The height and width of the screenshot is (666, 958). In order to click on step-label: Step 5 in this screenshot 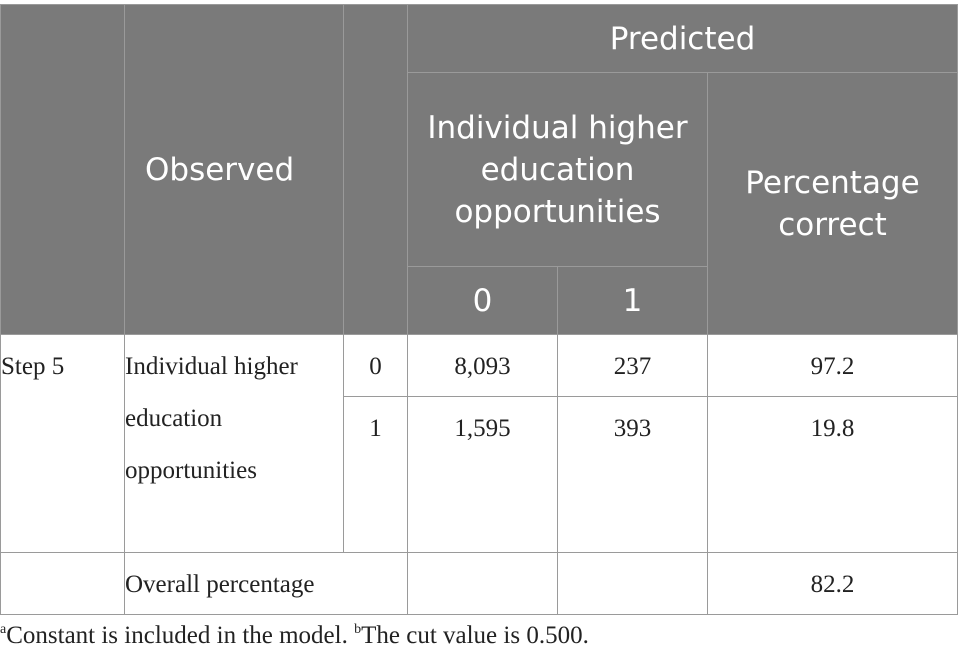, I will do `click(62, 443)`.